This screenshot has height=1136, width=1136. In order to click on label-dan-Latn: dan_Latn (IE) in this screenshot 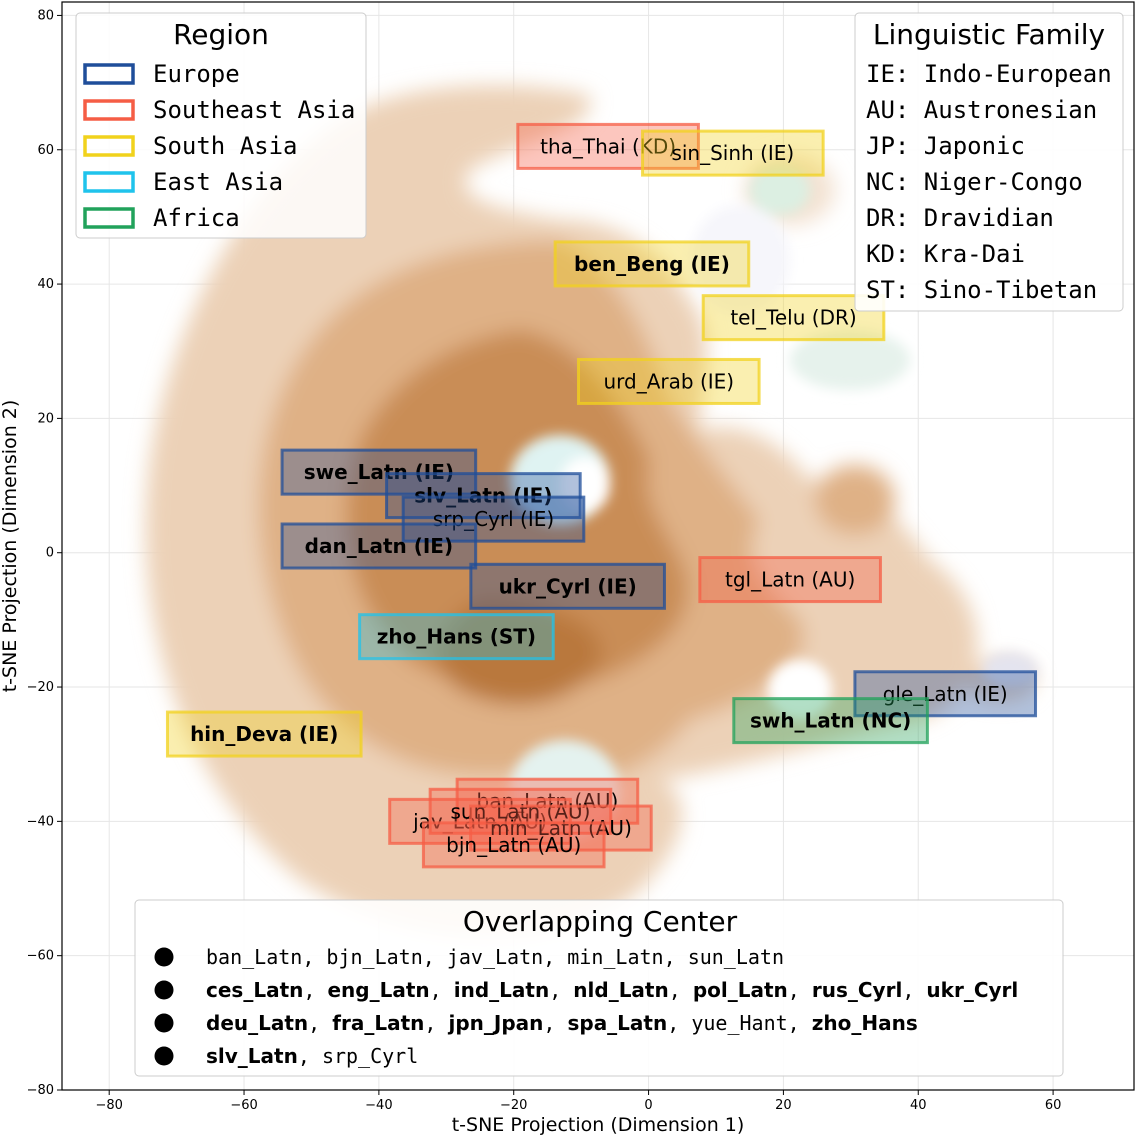, I will do `click(379, 546)`.